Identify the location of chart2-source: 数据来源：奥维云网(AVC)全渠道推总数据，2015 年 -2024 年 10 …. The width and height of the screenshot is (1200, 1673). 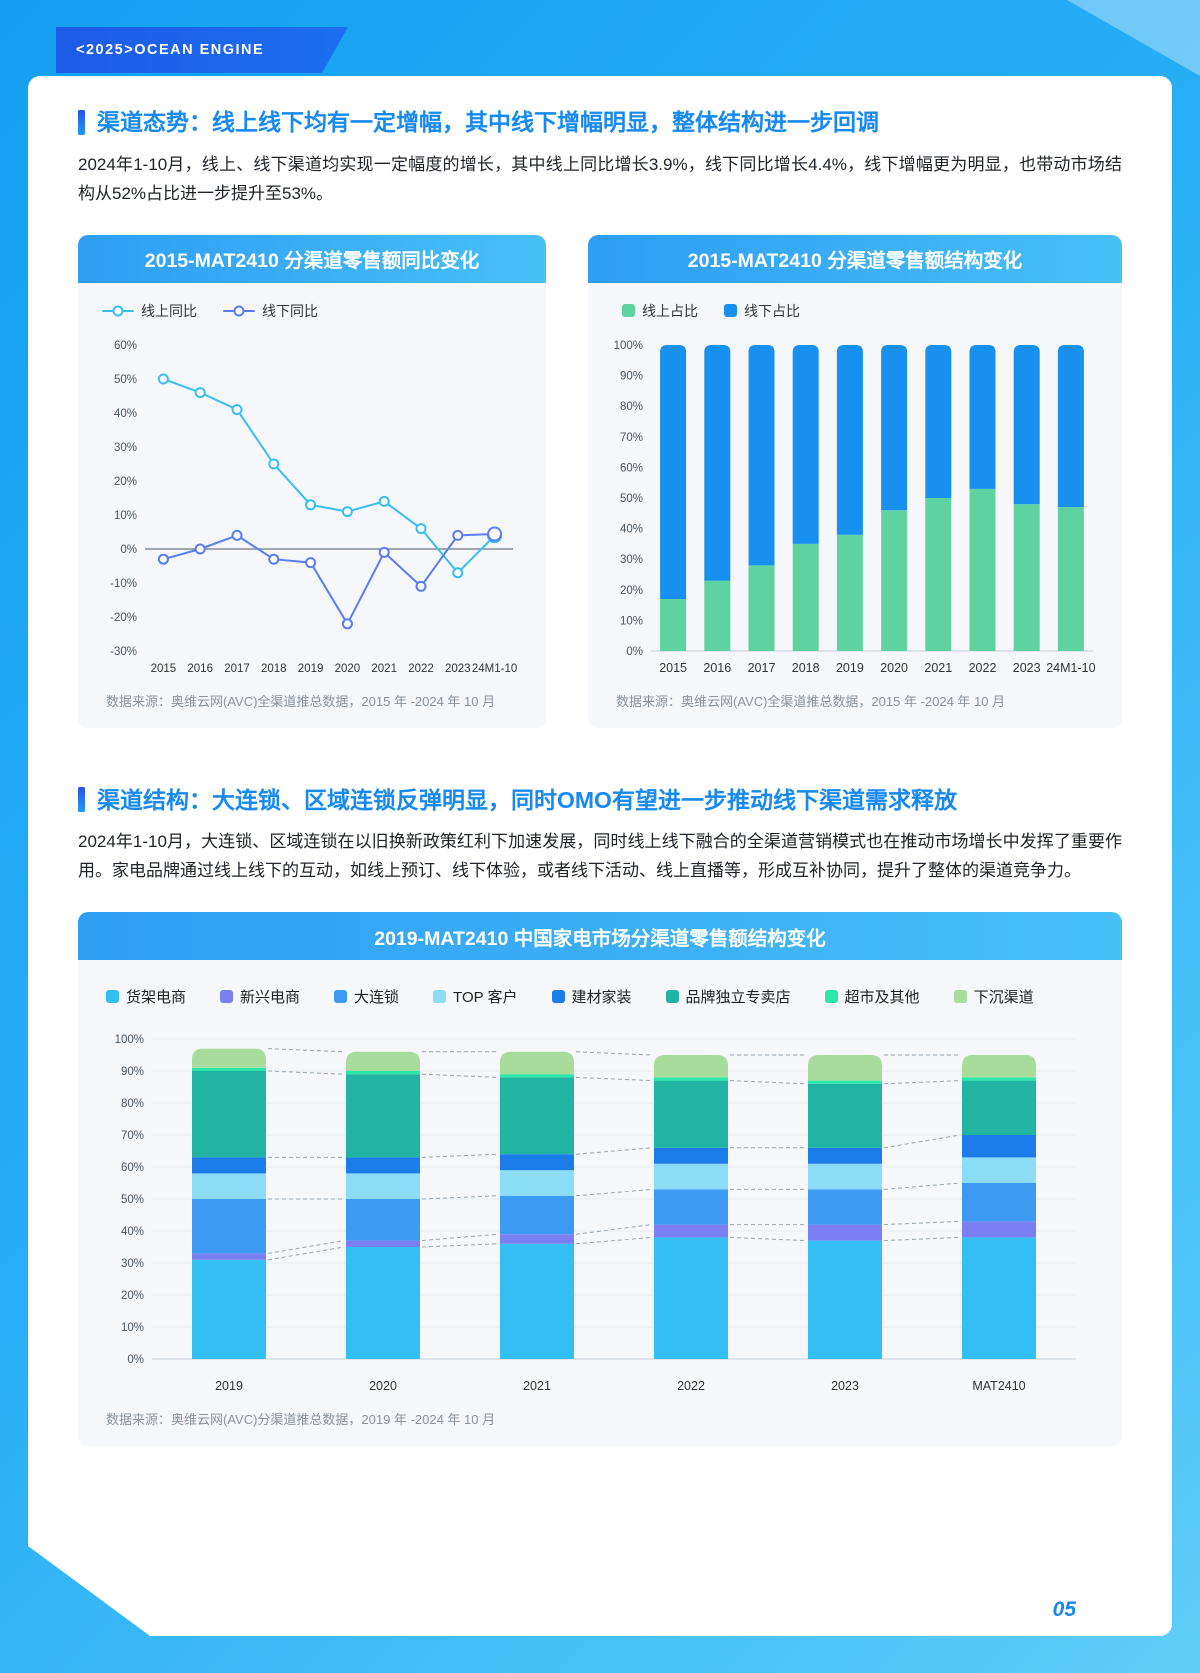
(811, 701).